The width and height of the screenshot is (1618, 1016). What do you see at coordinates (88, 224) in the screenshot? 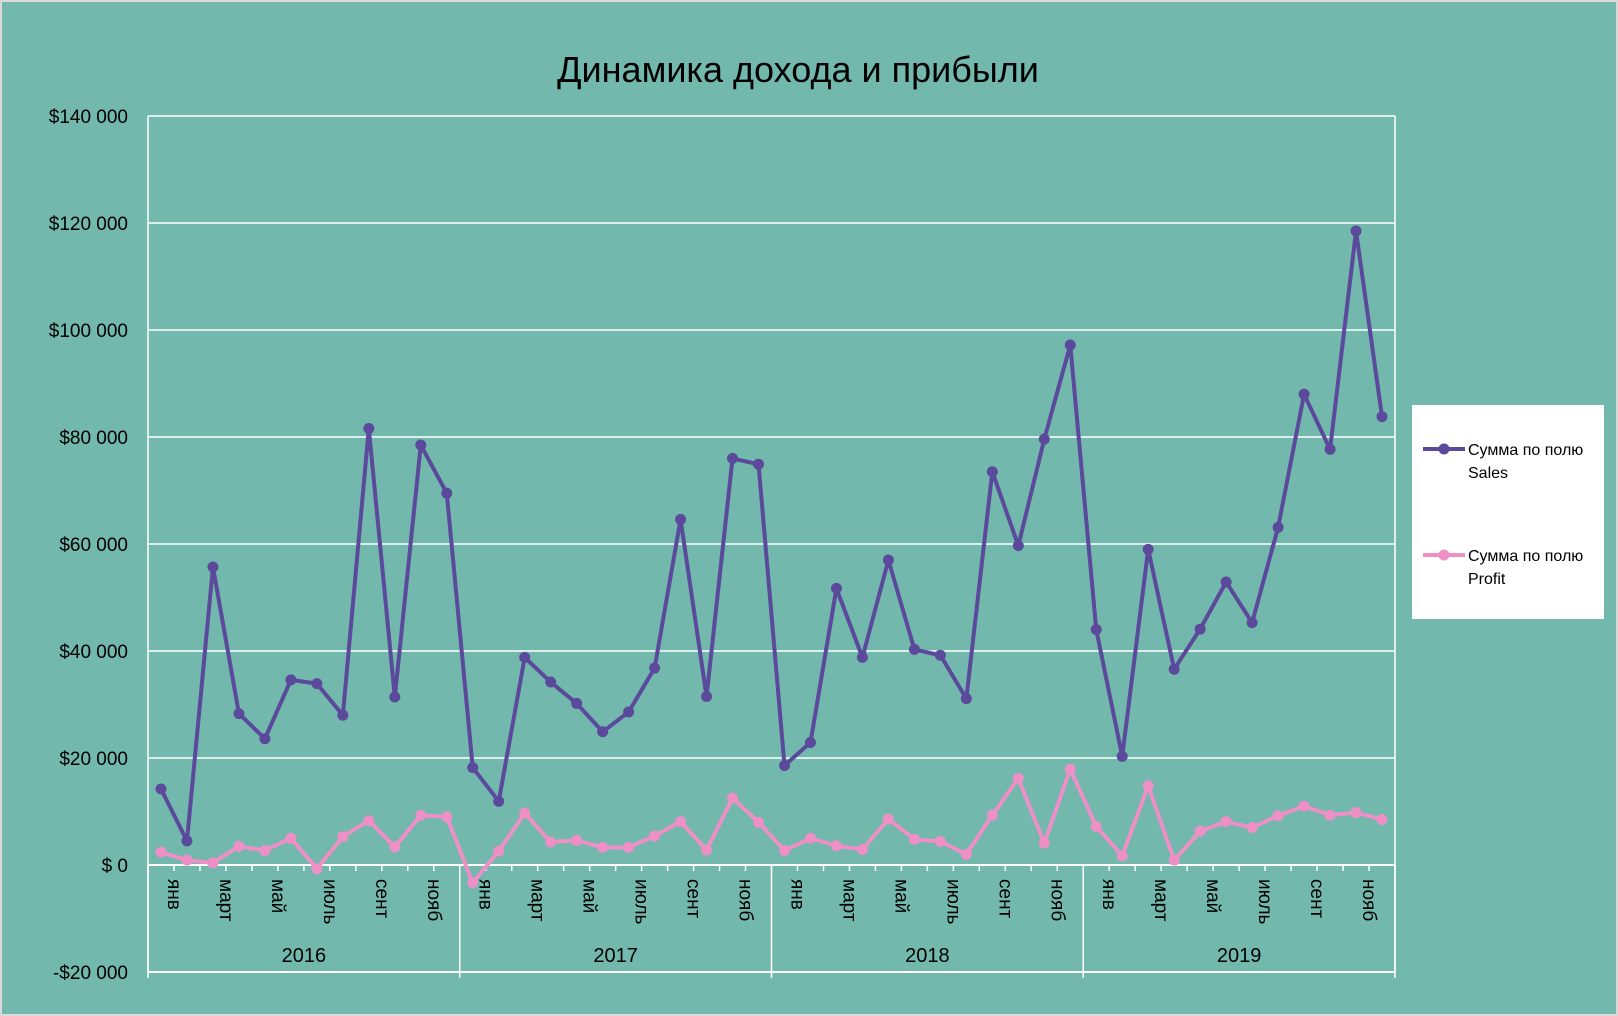
I see `y-tick-label: $120 000` at bounding box center [88, 224].